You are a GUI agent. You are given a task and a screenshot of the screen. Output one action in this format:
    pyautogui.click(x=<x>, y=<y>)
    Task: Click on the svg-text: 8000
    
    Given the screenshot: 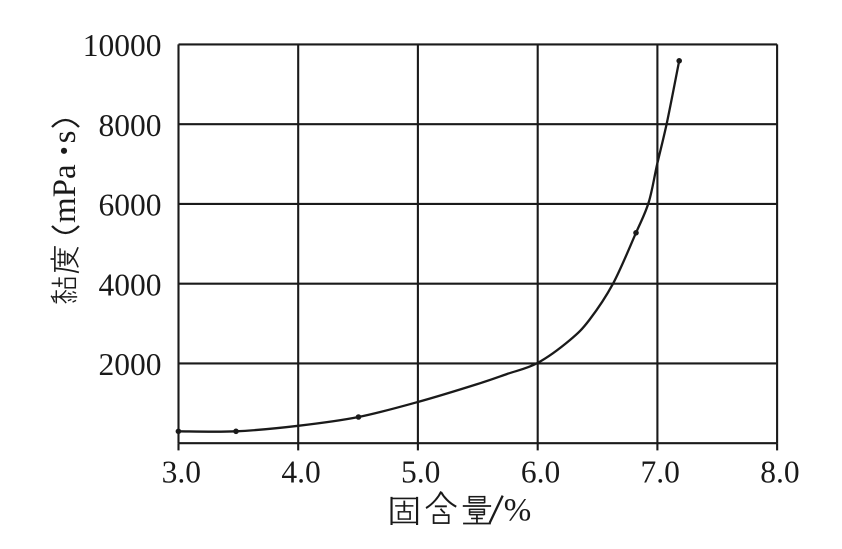 What is the action you would take?
    pyautogui.click(x=130, y=125)
    